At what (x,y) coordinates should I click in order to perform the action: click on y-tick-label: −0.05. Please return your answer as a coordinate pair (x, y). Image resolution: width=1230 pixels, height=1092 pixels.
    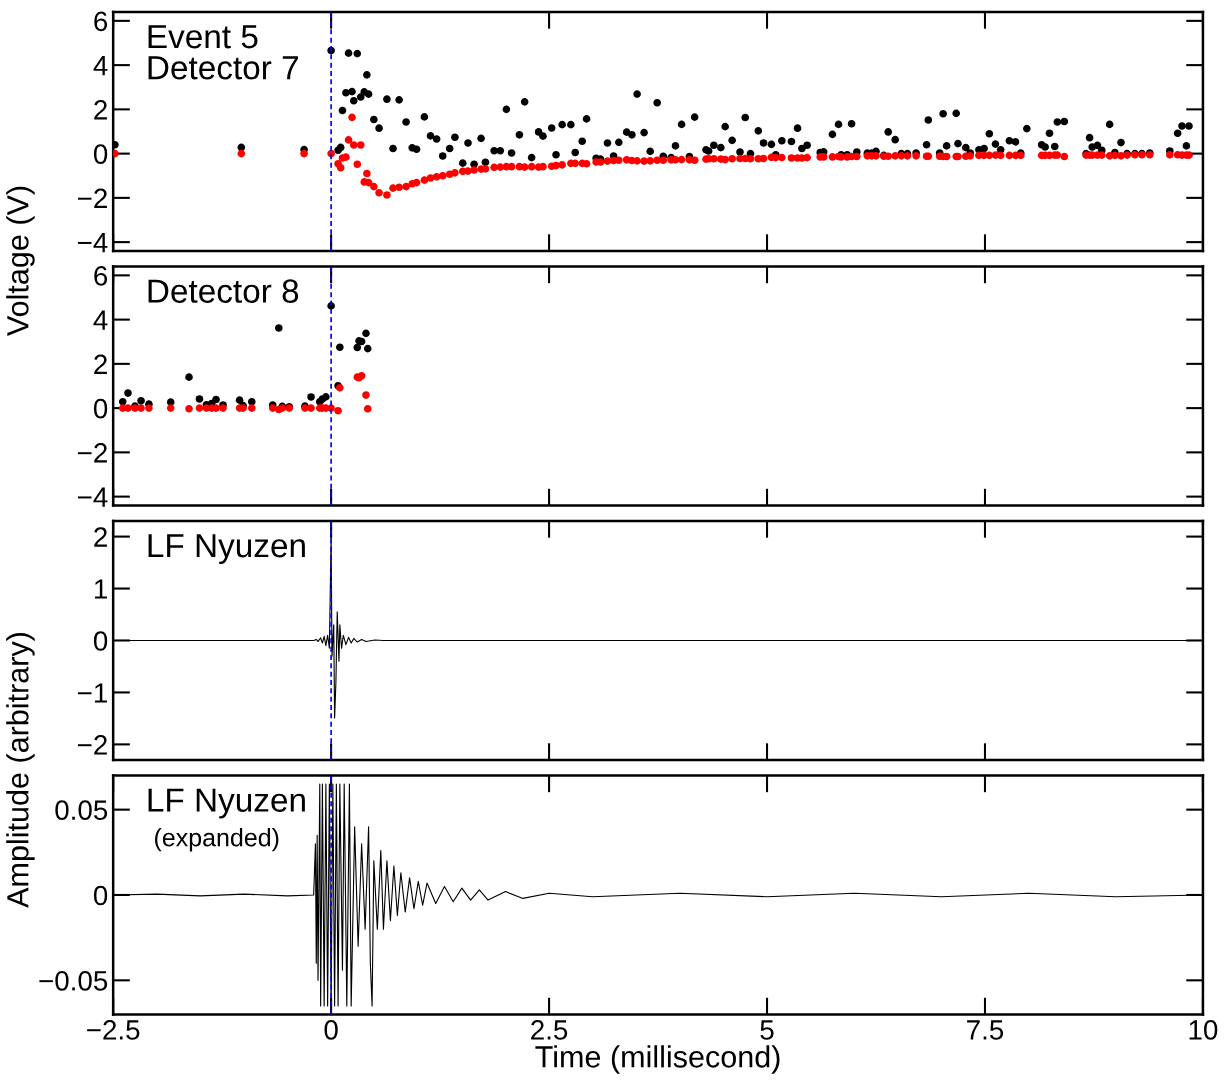
    Looking at the image, I should click on (73, 981).